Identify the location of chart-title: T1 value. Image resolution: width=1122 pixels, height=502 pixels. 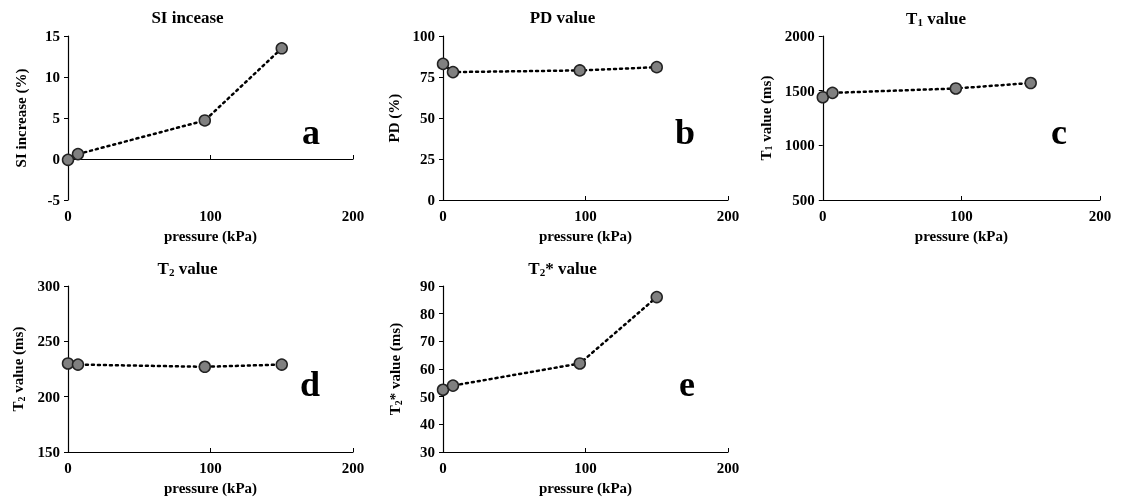
(936, 18).